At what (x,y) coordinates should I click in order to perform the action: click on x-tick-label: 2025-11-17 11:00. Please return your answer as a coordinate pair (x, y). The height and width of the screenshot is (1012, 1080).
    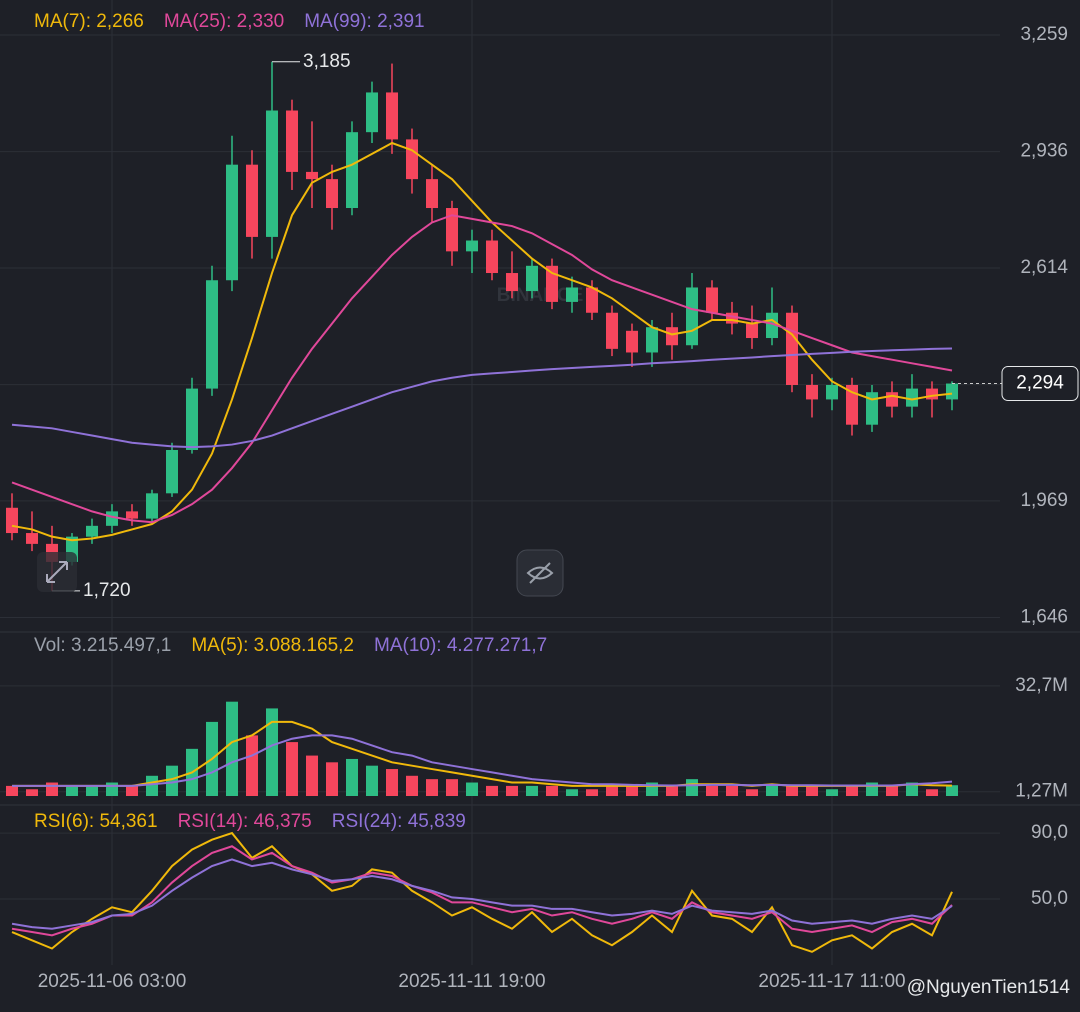
    Looking at the image, I should click on (831, 981).